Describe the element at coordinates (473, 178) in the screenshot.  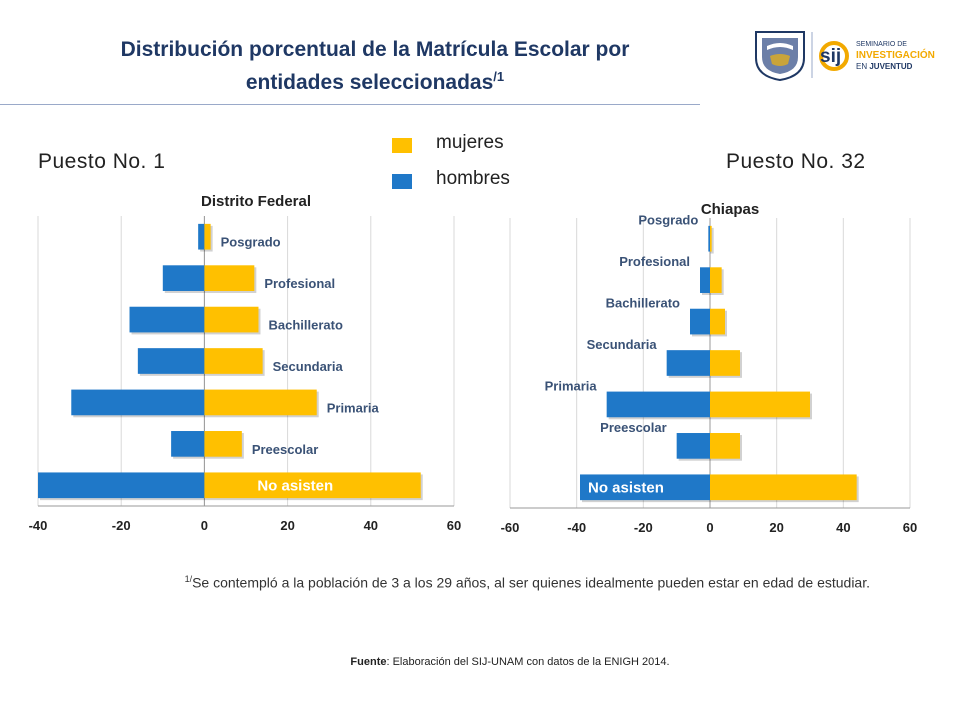
I see `legend-label-hombres: hombres` at that location.